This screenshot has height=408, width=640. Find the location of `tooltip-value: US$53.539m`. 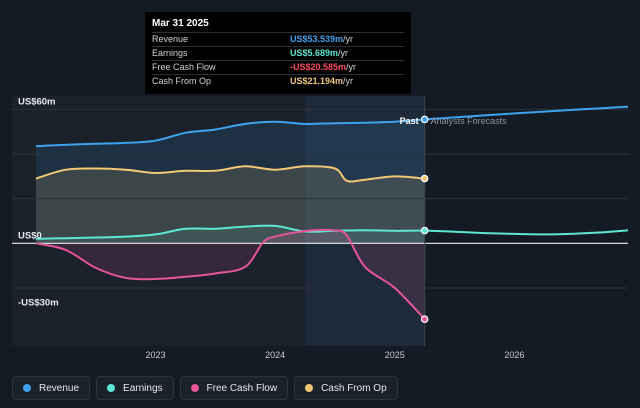

tooltip-value: US$53.539m is located at coordinates (317, 39).